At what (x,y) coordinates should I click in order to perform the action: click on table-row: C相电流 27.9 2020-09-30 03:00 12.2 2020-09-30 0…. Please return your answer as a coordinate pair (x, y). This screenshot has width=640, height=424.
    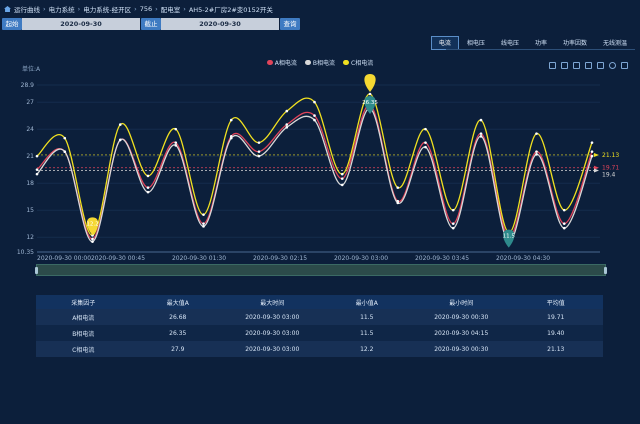
    Looking at the image, I should click on (319, 349).